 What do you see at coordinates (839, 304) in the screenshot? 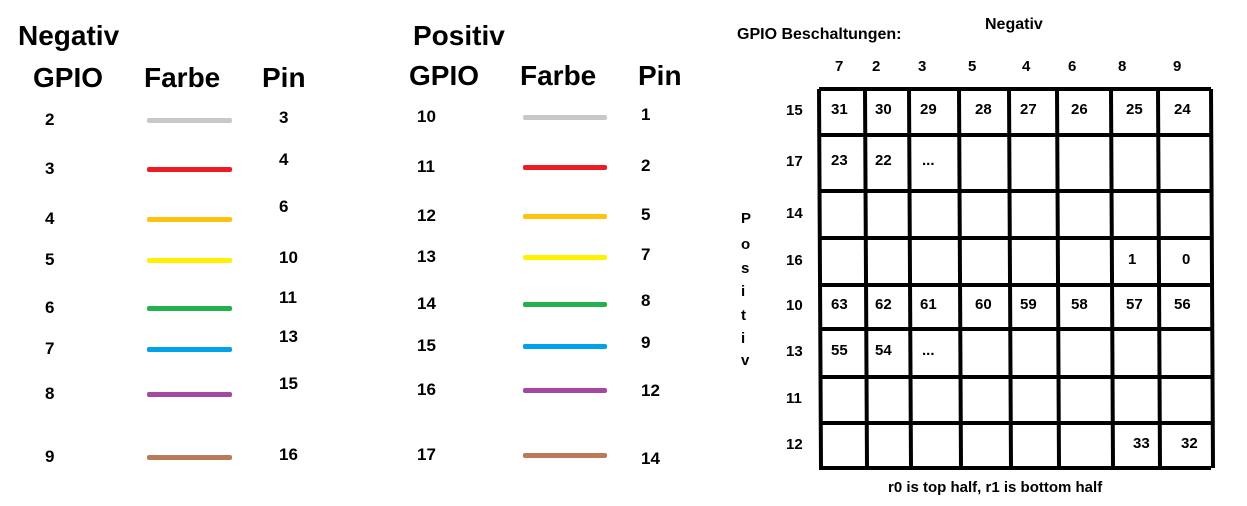
I see `matrix-cell-value: 63` at bounding box center [839, 304].